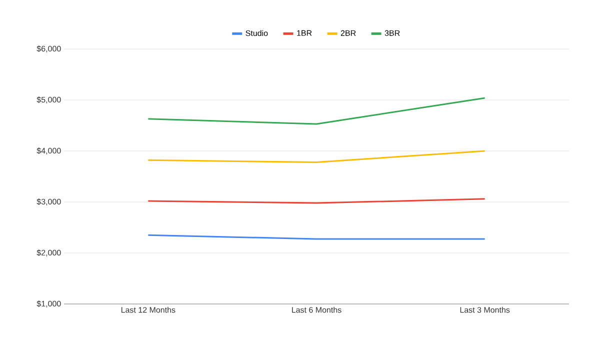 The width and height of the screenshot is (589, 342). Describe the element at coordinates (48, 151) in the screenshot. I see `y-tick-label: $4,000` at that location.